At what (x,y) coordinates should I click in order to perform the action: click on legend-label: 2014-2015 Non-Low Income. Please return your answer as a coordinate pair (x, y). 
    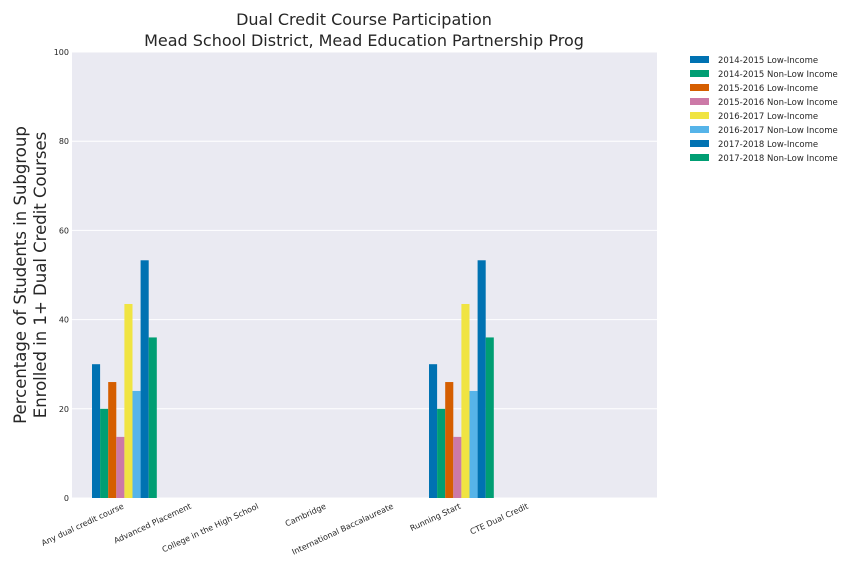
    Looking at the image, I should click on (778, 75).